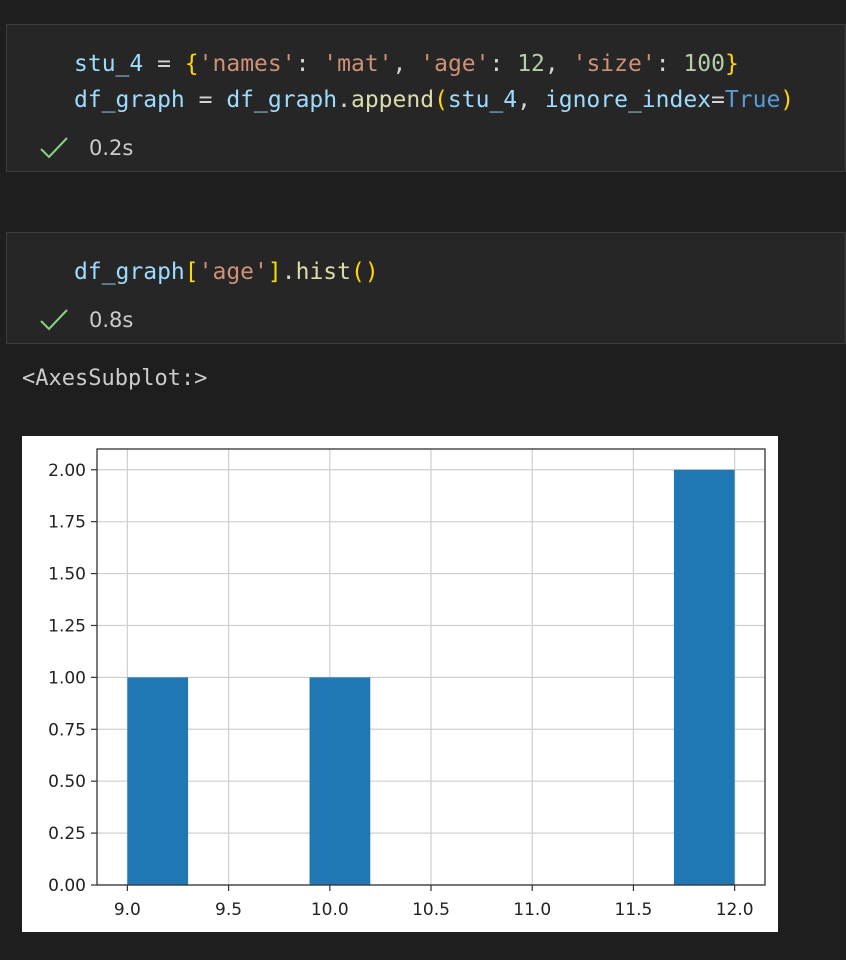  What do you see at coordinates (67, 886) in the screenshot?
I see `y-tick-label: 0.00` at bounding box center [67, 886].